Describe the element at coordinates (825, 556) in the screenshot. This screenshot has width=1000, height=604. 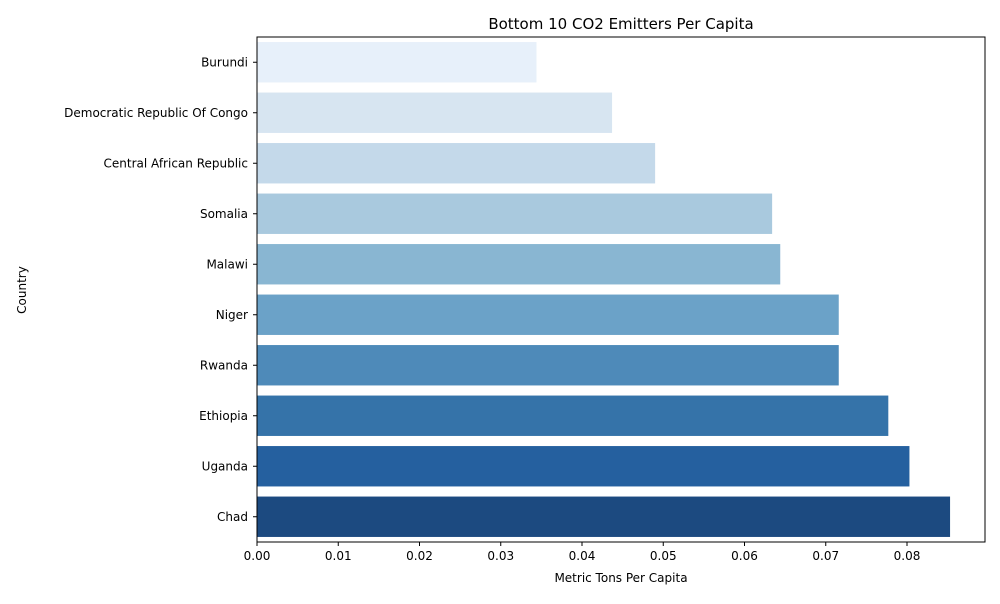
I see `x-tick-label: 0.07` at that location.